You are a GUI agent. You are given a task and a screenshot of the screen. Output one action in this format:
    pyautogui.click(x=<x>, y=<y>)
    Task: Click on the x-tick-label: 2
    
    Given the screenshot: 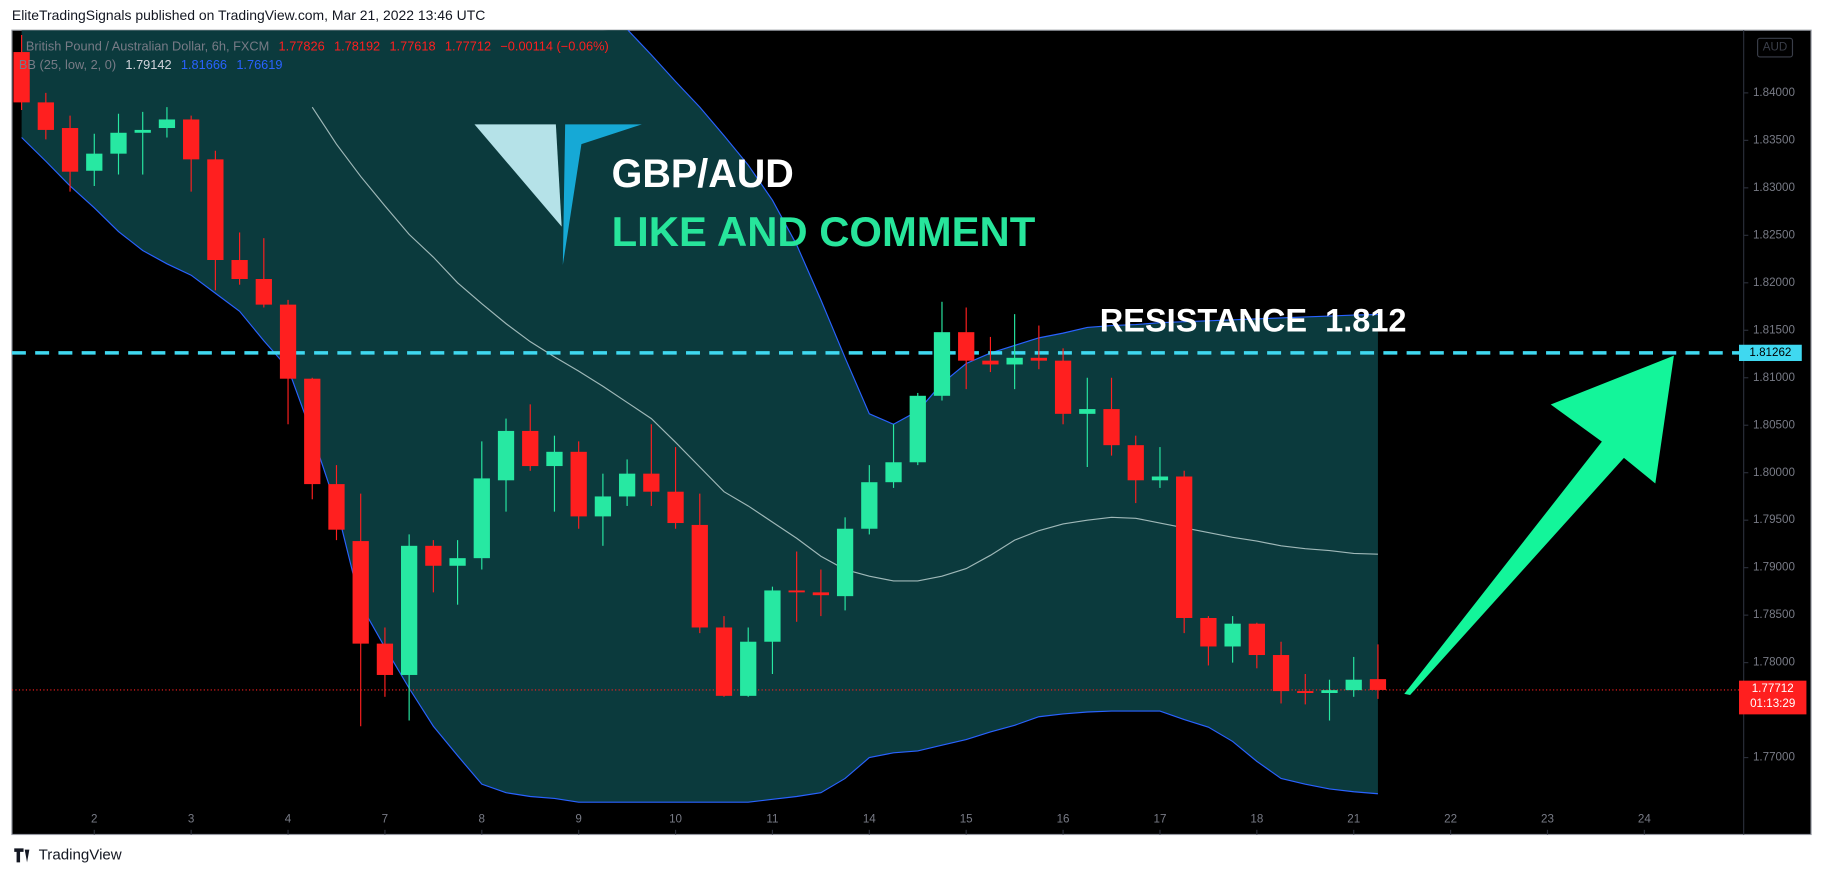 What is the action you would take?
    pyautogui.click(x=94, y=818)
    